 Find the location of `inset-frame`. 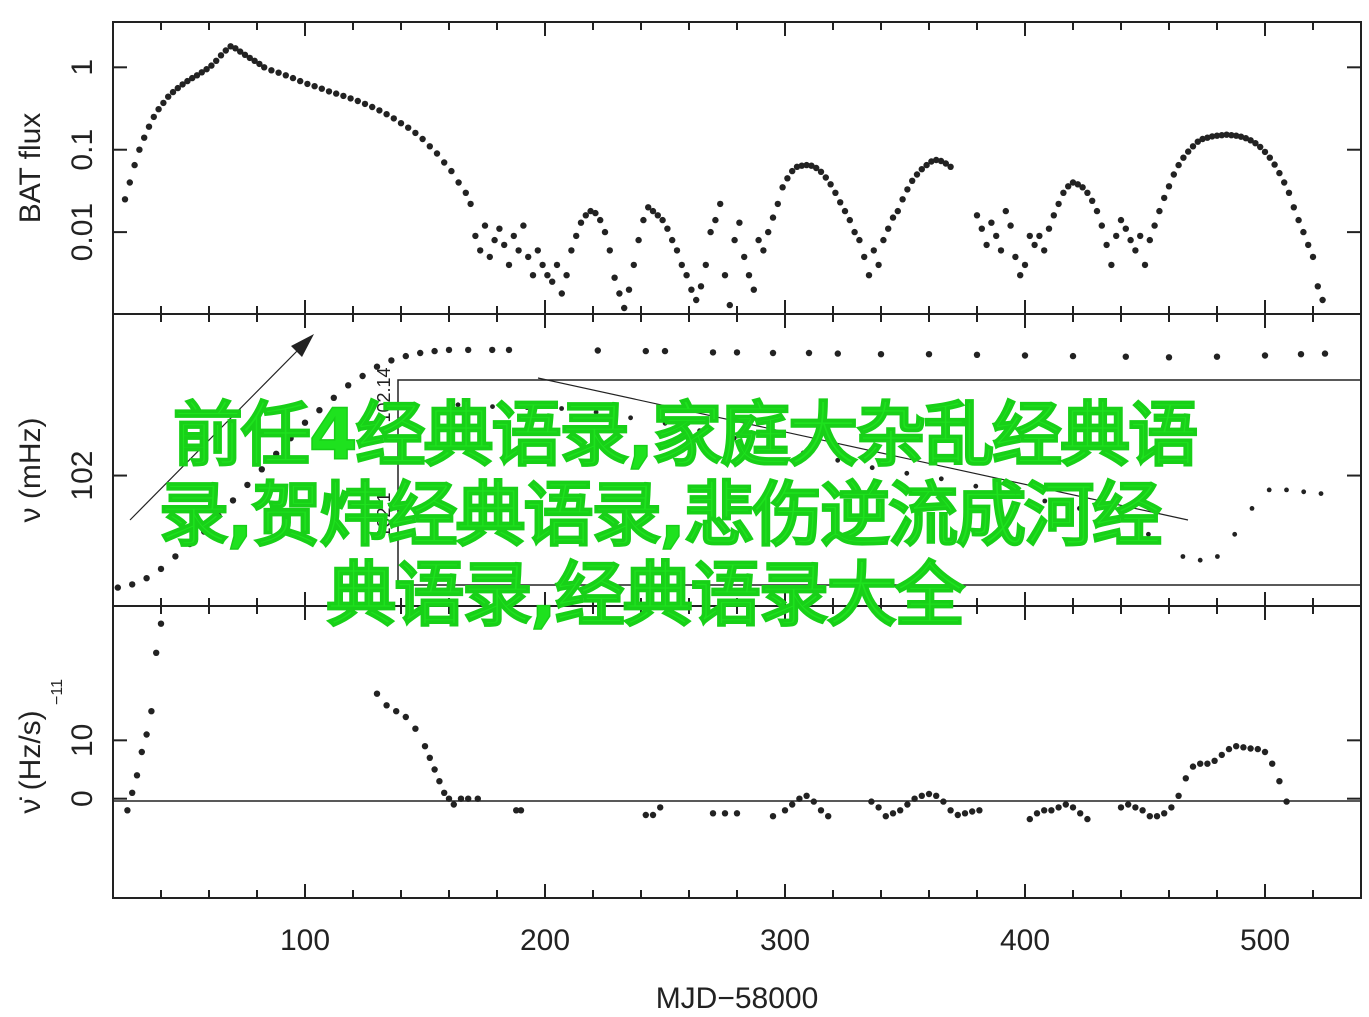

inset-frame is located at coordinates (879, 482).